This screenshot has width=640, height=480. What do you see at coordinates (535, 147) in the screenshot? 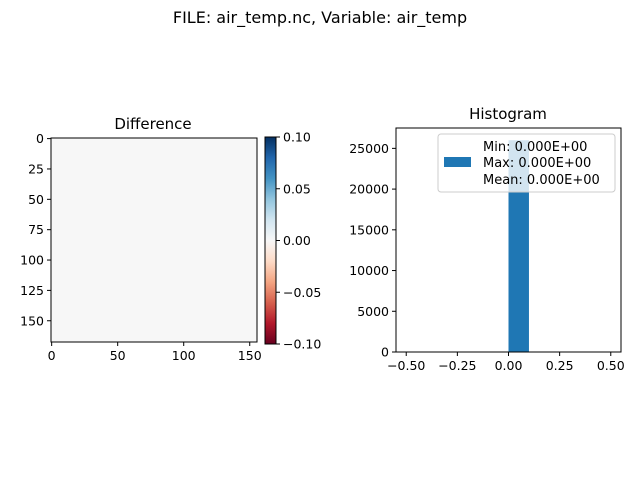
I see `legend-line-min: Min: 0.000E+00` at bounding box center [535, 147].